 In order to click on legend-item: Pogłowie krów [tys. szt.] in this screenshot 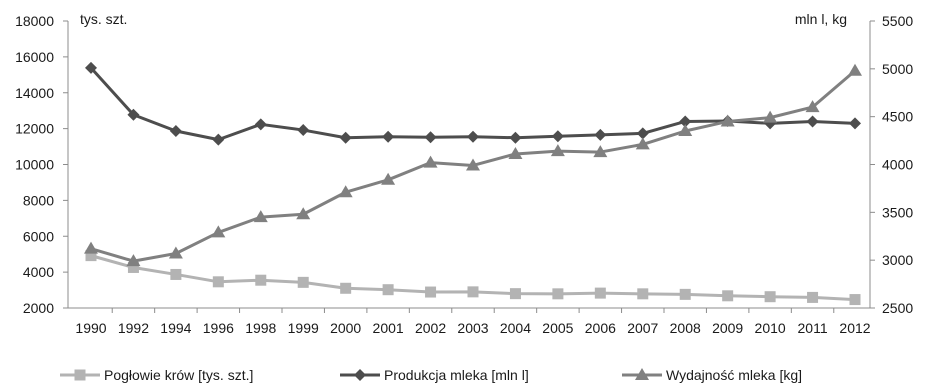, I will do `click(156, 375)`.